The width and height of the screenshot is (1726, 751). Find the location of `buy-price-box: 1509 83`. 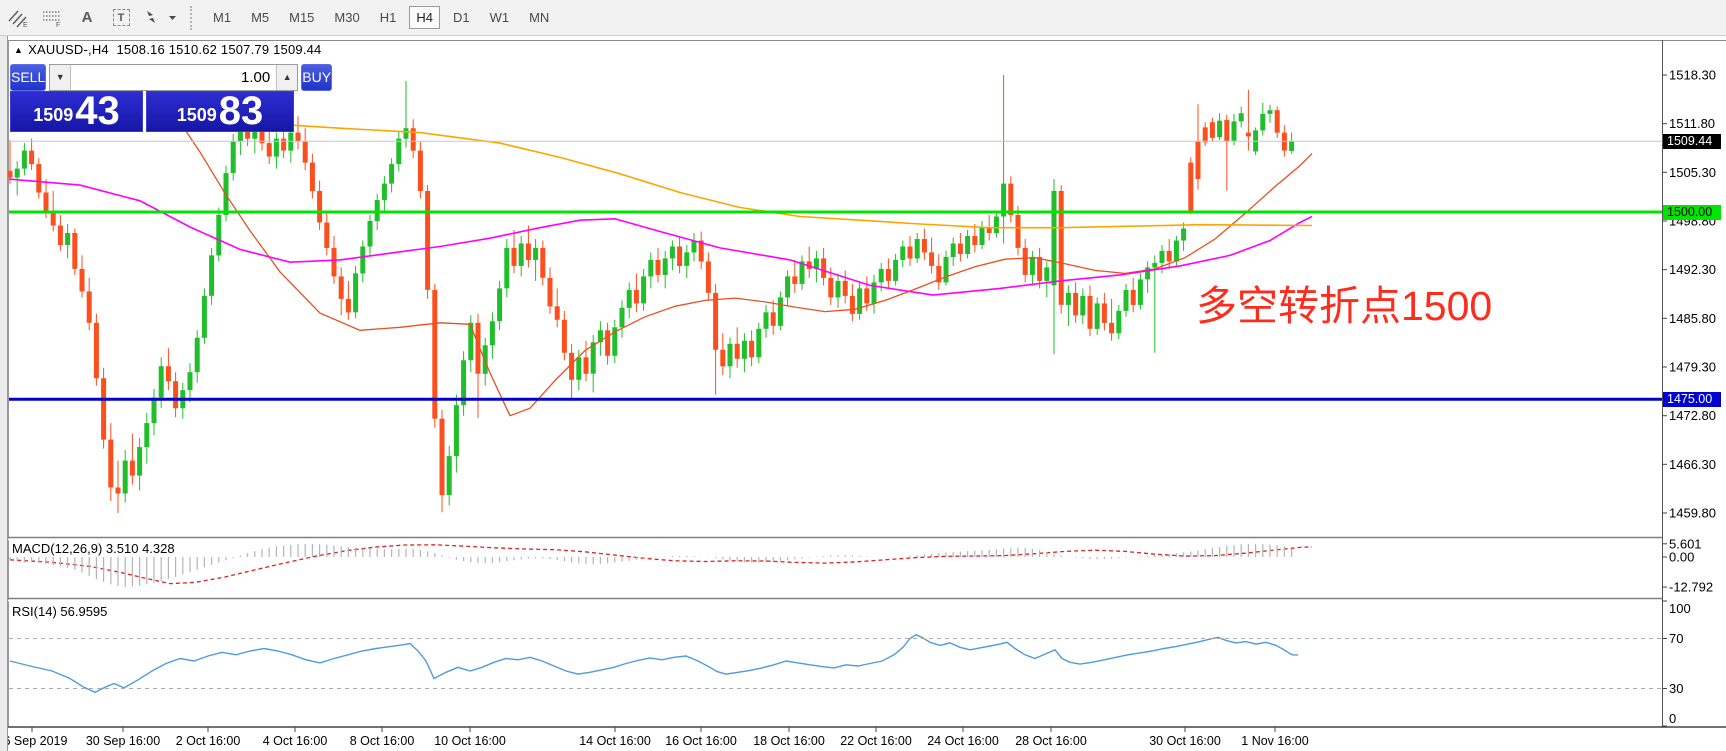

buy-price-box: 1509 83 is located at coordinates (220, 111).